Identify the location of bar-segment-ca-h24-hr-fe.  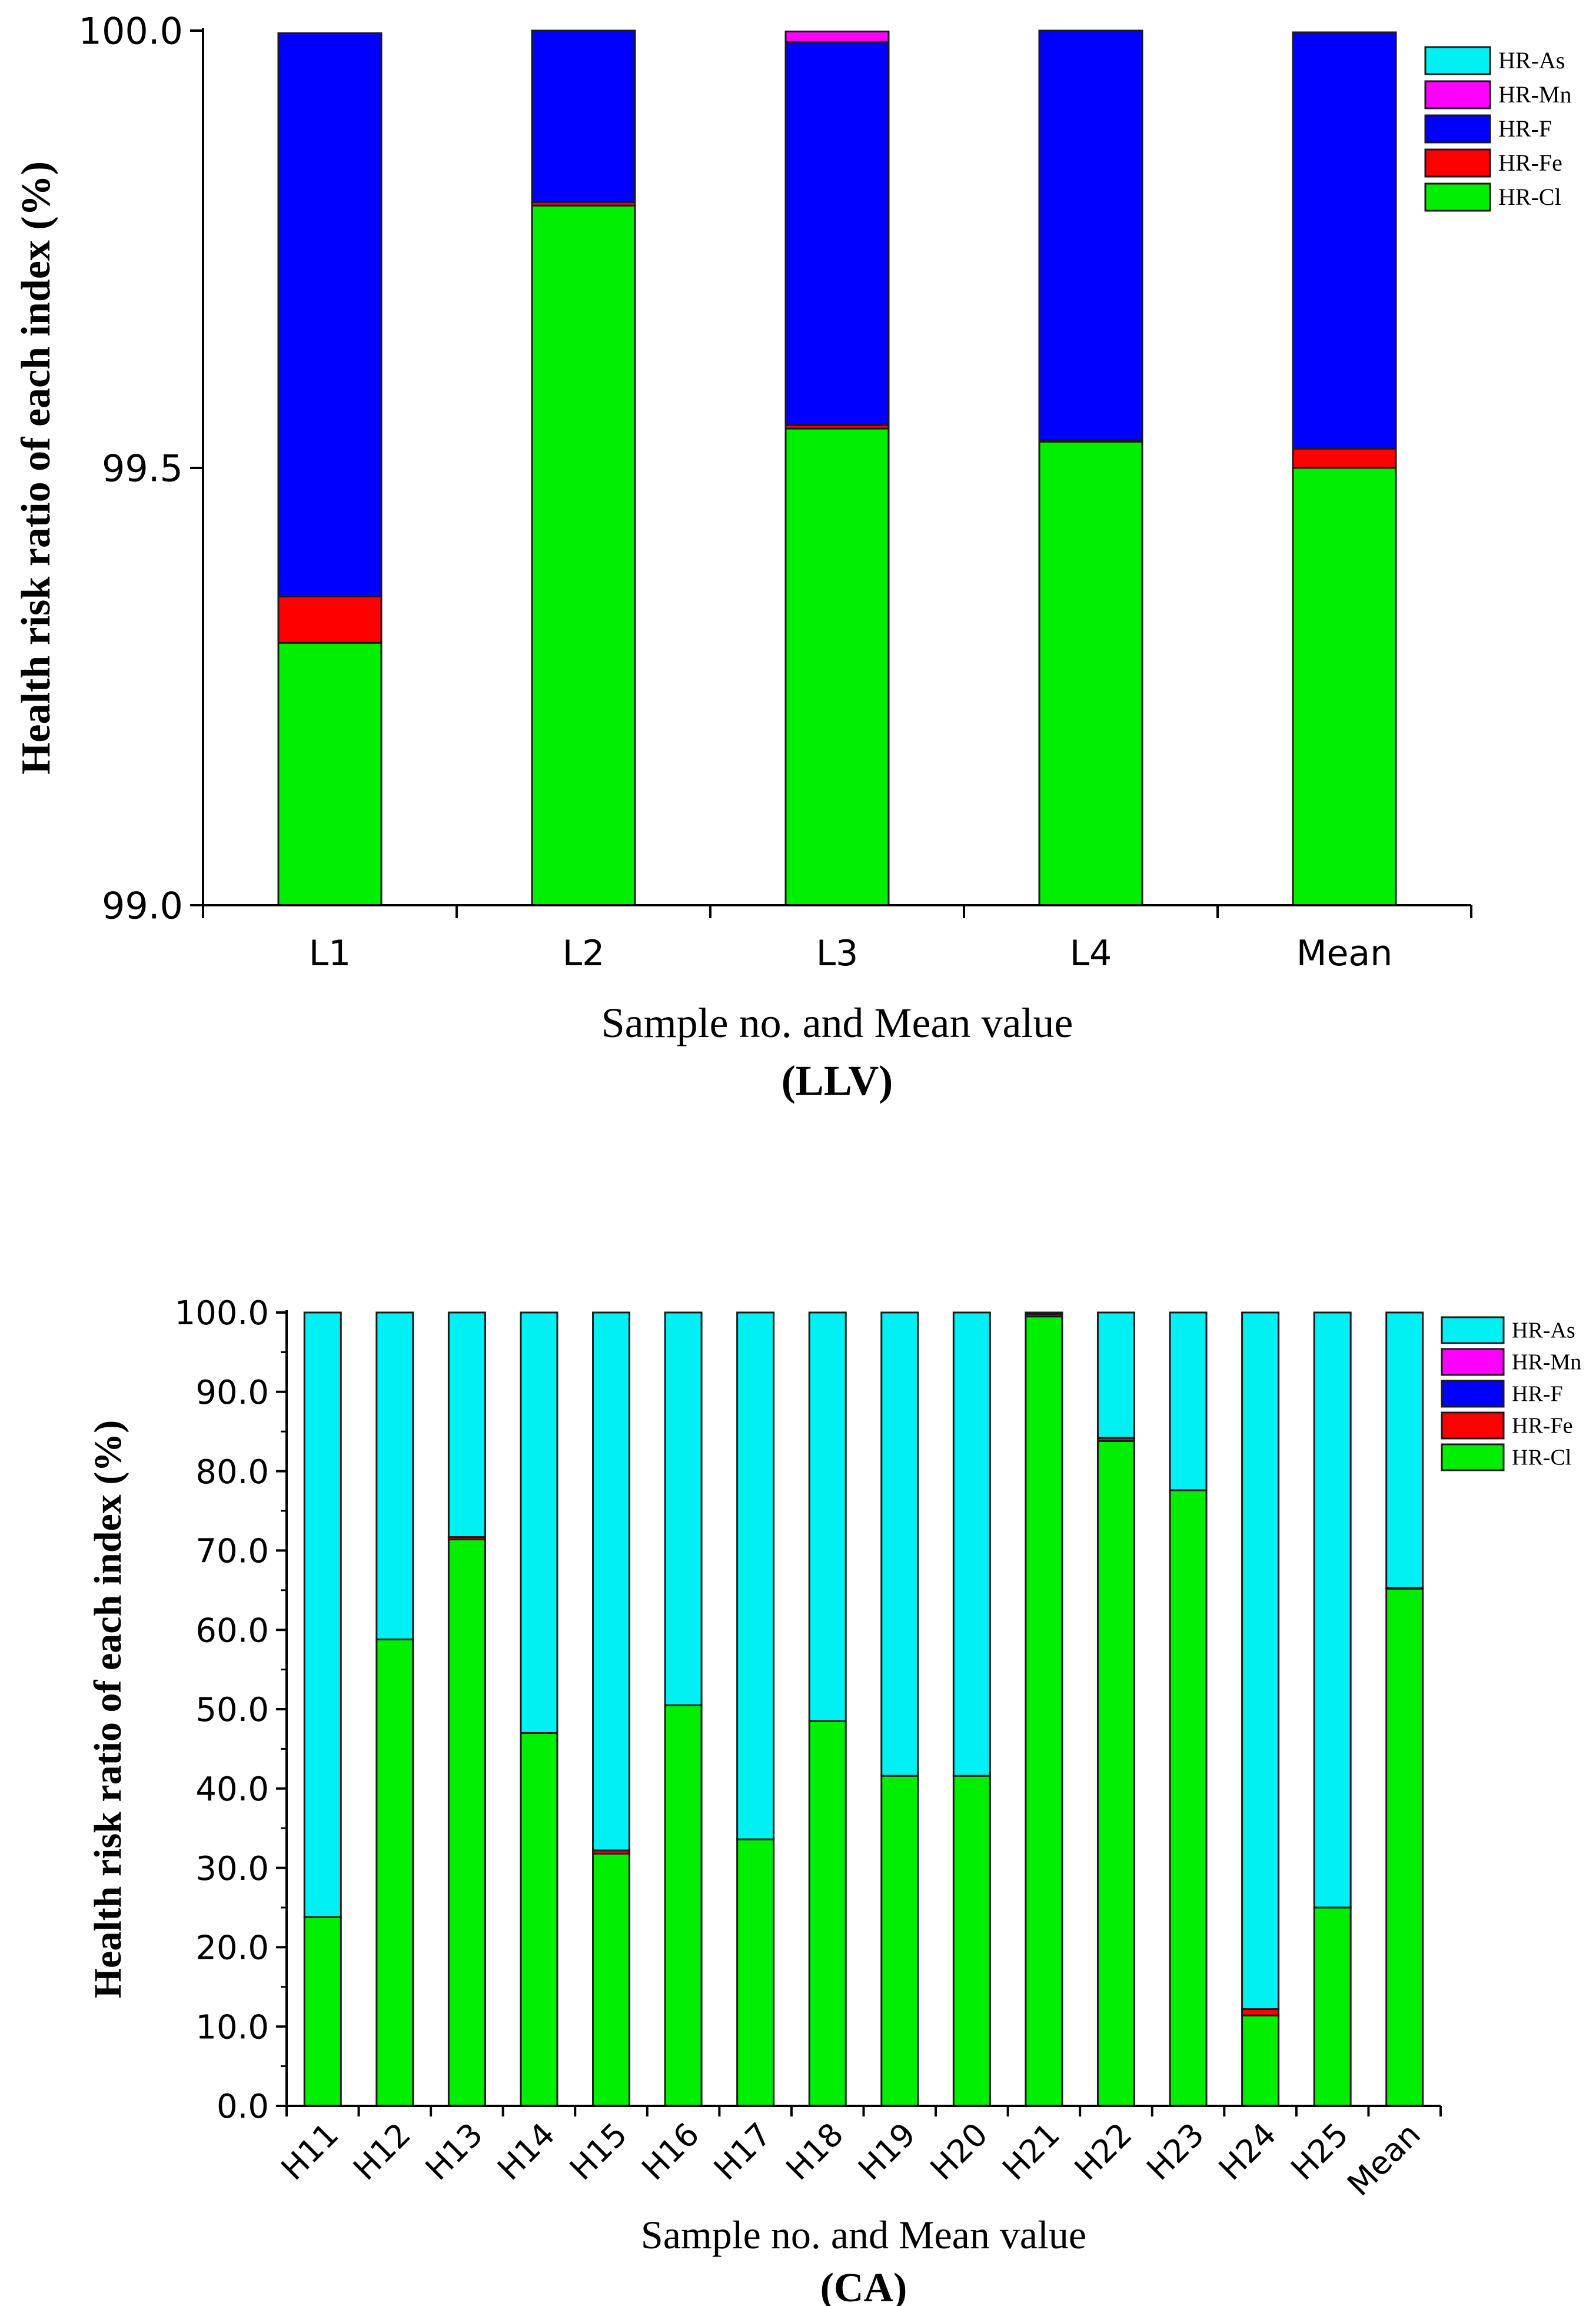
(1260, 2012).